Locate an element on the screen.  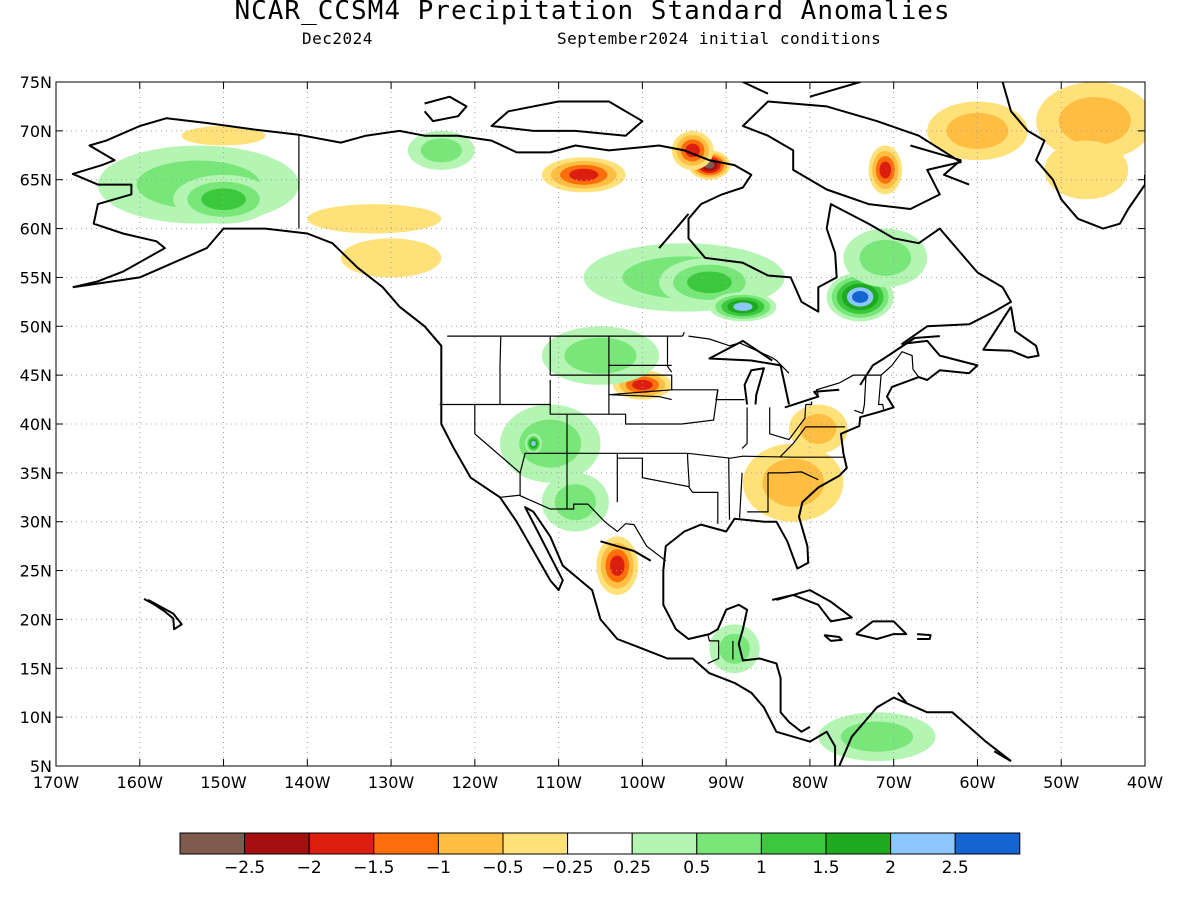
lon-label: 70W is located at coordinates (894, 782).